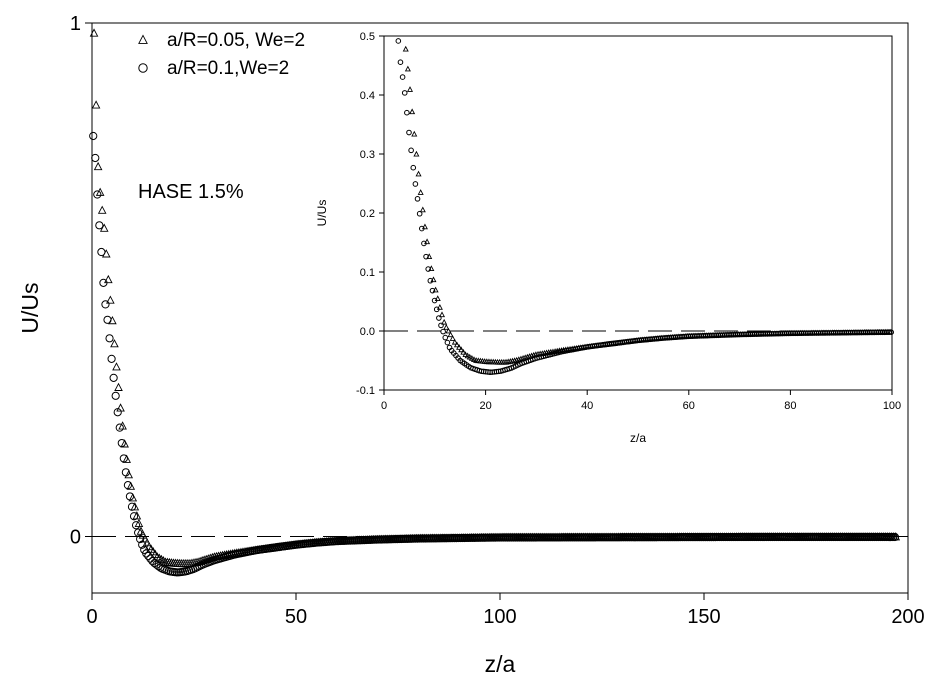  What do you see at coordinates (221, 54) in the screenshot?
I see `legend: a/R=0.05, We=2 a/R=0.1,We=2` at bounding box center [221, 54].